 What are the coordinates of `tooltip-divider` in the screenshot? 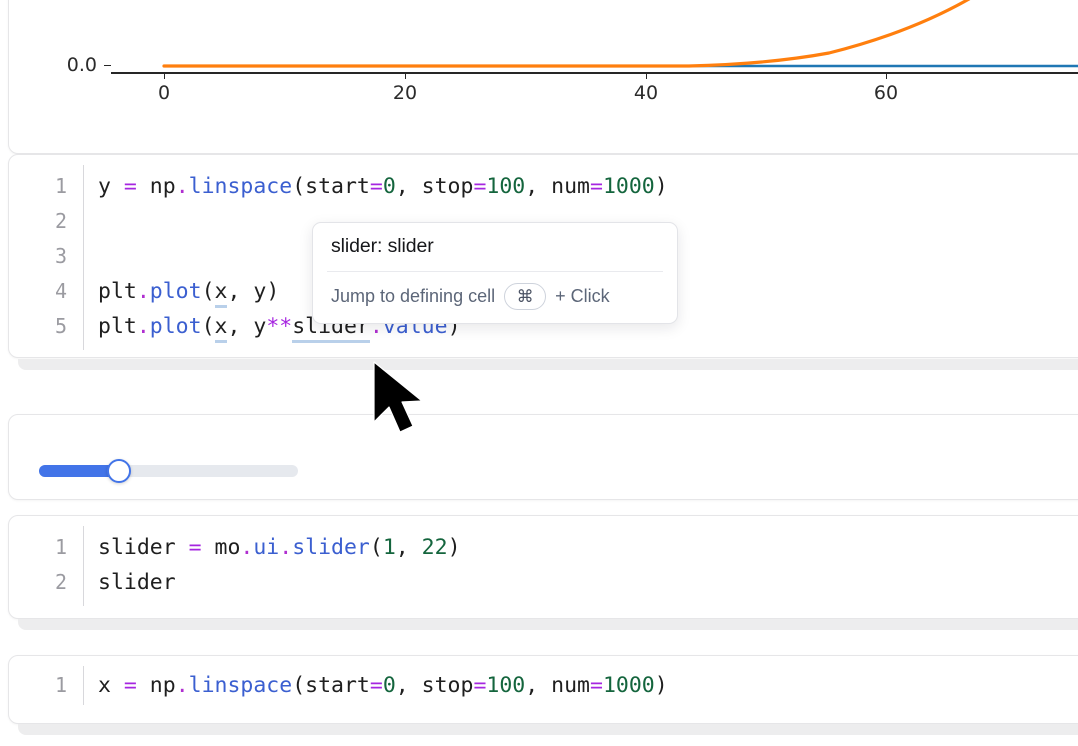 It's located at (495, 271).